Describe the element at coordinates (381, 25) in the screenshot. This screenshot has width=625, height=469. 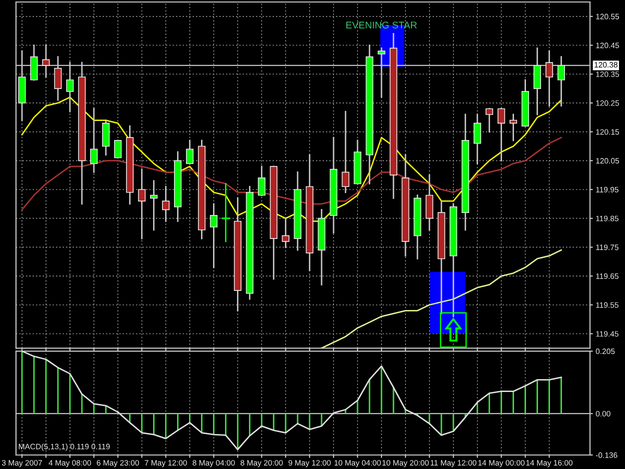
I see `annotation: EVENING STAR` at that location.